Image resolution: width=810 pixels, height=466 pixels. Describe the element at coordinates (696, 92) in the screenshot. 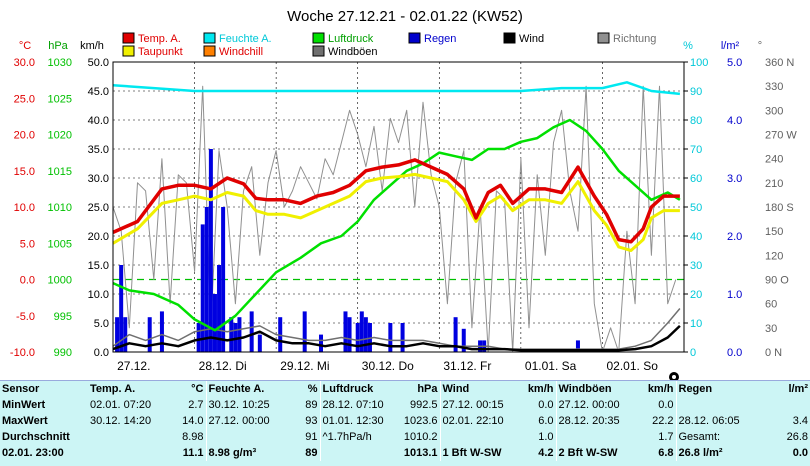

I see `tick-label-humidity: 90` at that location.